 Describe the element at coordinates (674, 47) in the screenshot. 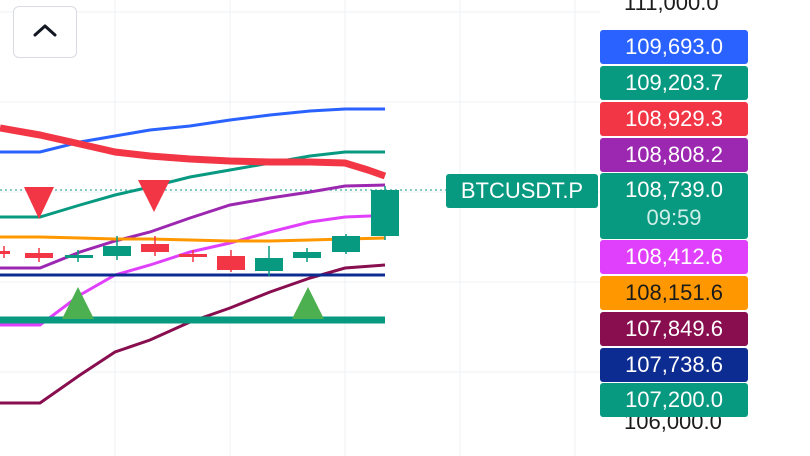

I see `price-label-blue: 109,693.0` at that location.